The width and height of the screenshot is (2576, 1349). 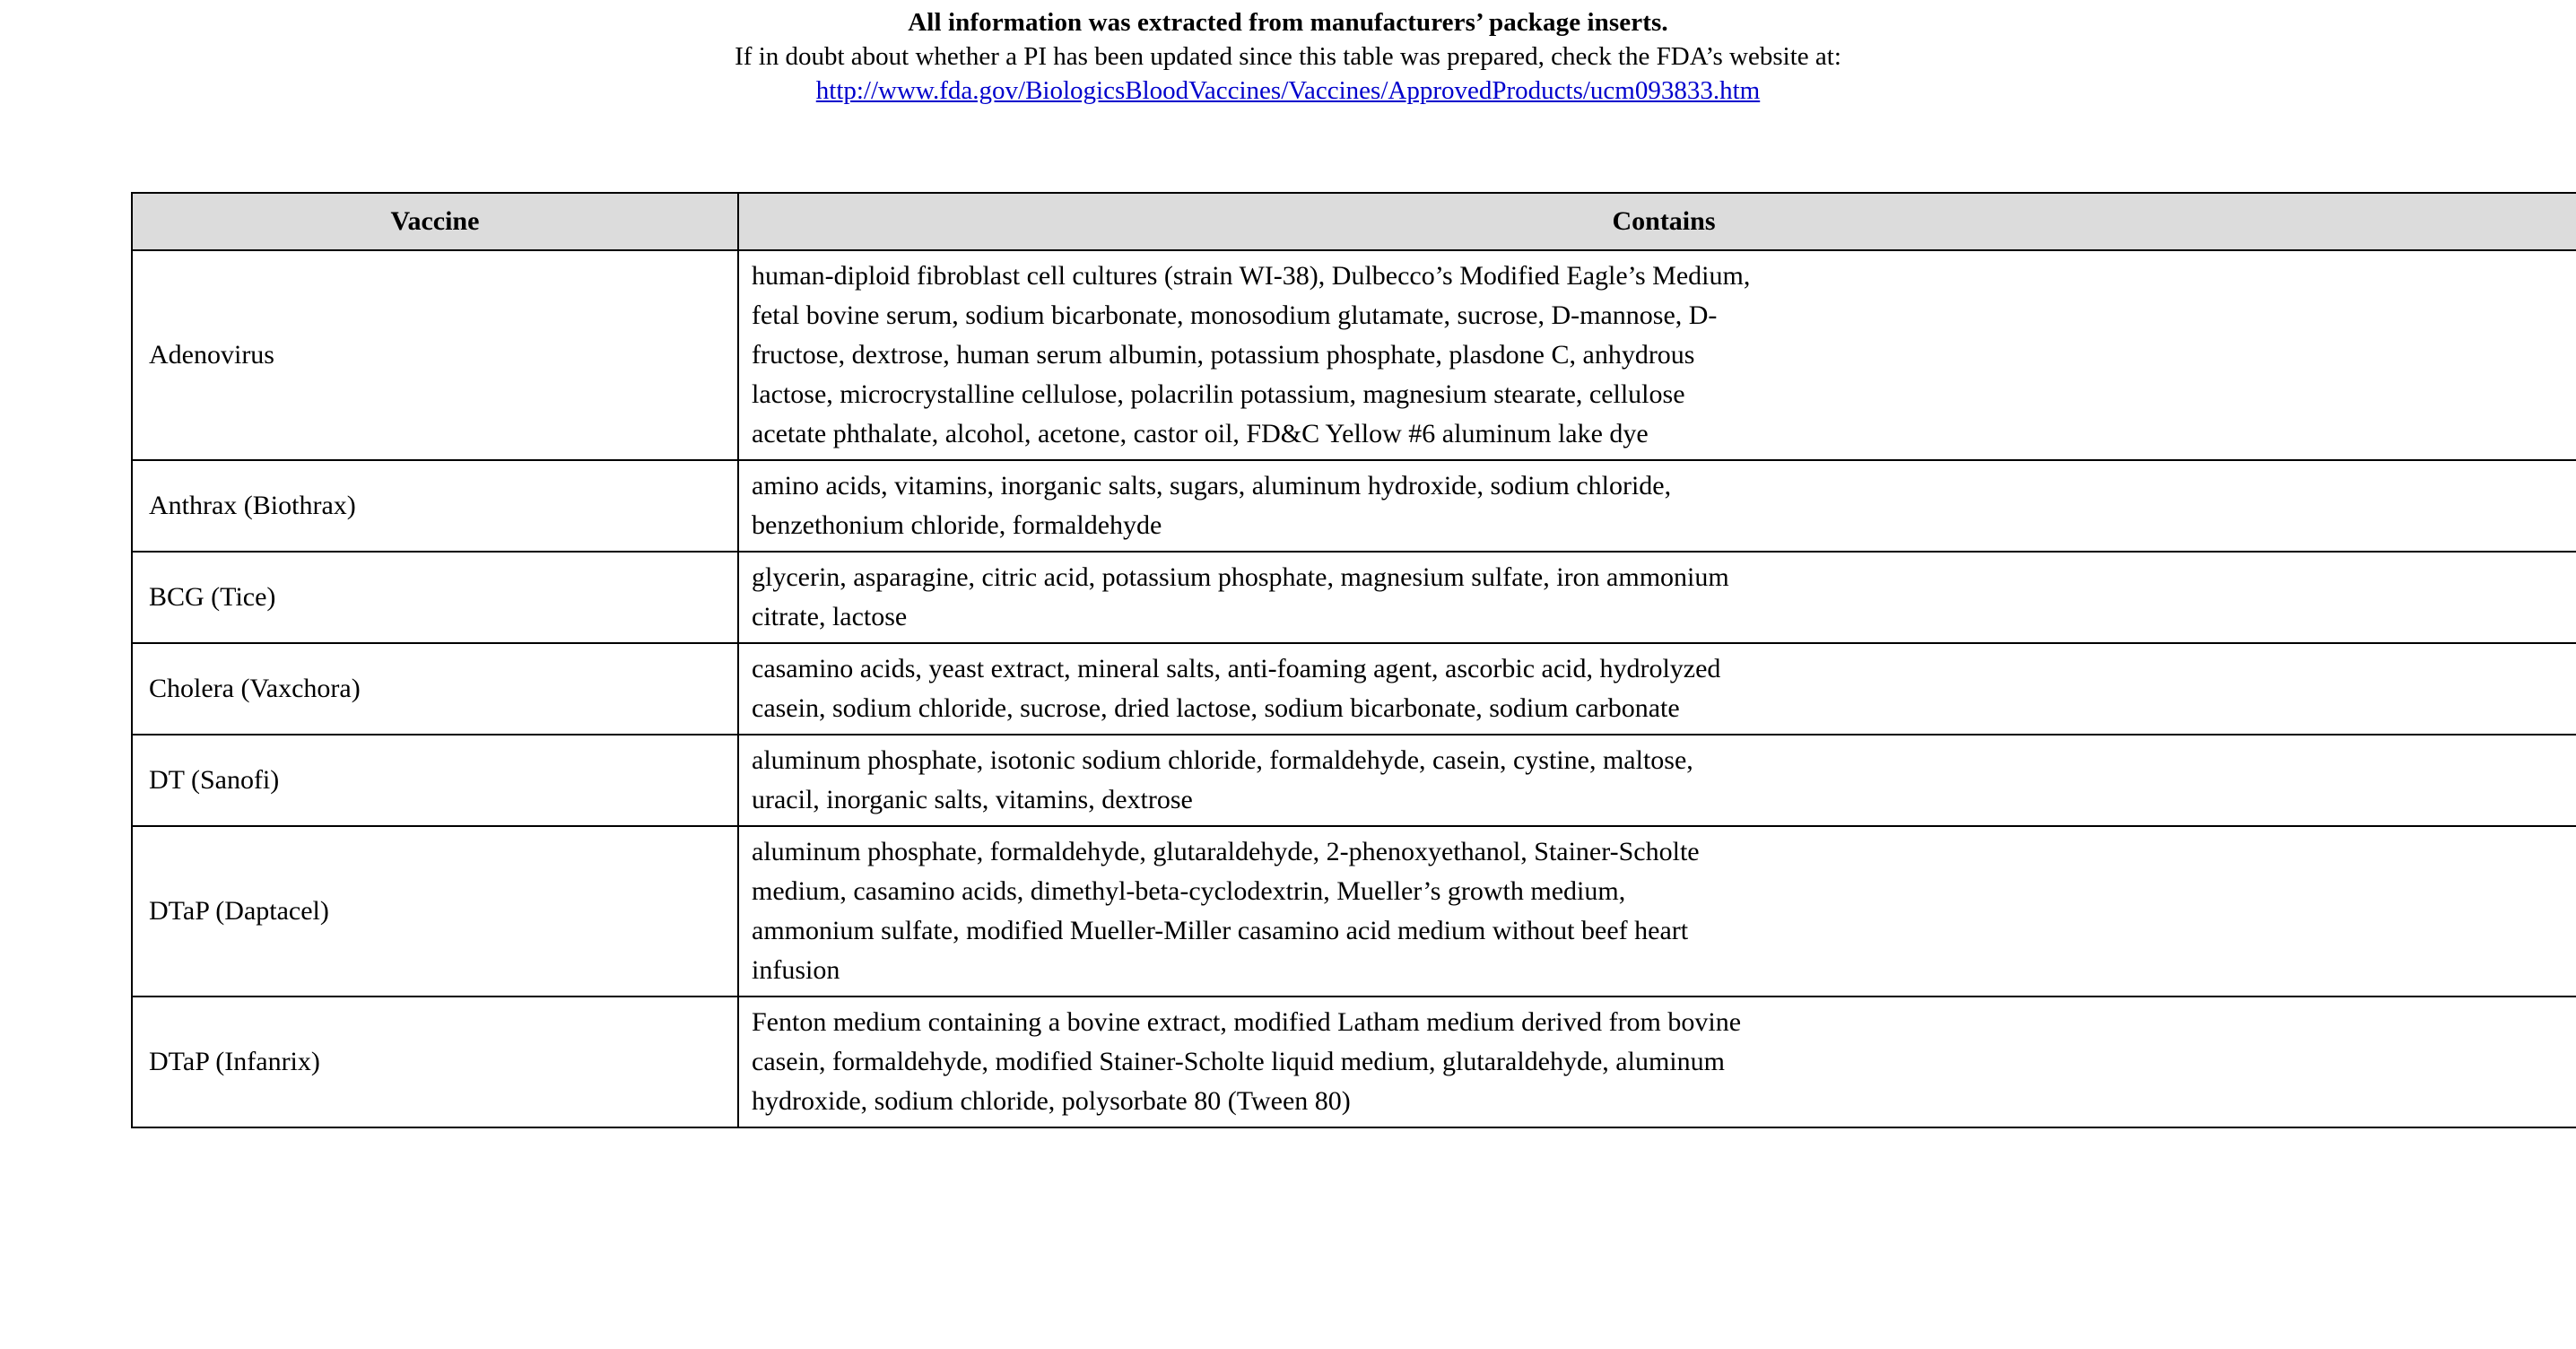 What do you see at coordinates (796, 970) in the screenshot?
I see `contains-line: infusion` at bounding box center [796, 970].